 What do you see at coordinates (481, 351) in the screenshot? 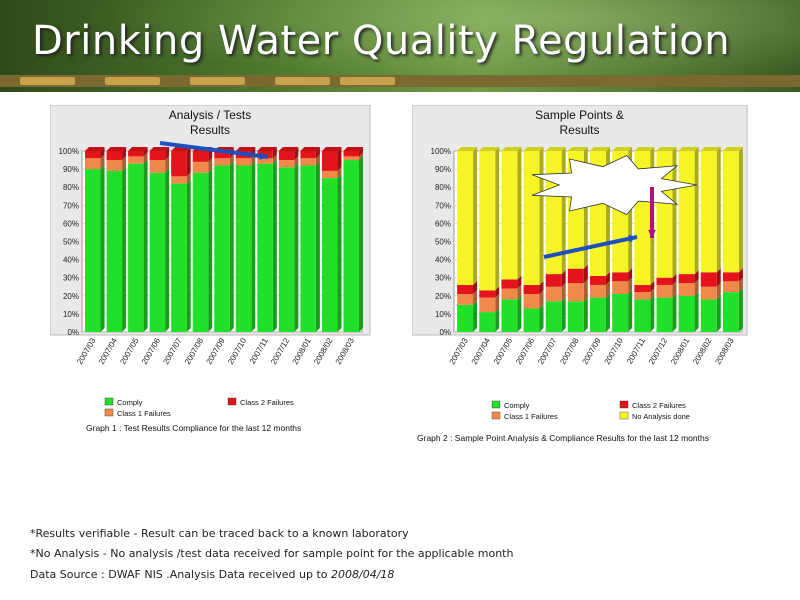
I see `x-tick-label: 2007/04` at bounding box center [481, 351].